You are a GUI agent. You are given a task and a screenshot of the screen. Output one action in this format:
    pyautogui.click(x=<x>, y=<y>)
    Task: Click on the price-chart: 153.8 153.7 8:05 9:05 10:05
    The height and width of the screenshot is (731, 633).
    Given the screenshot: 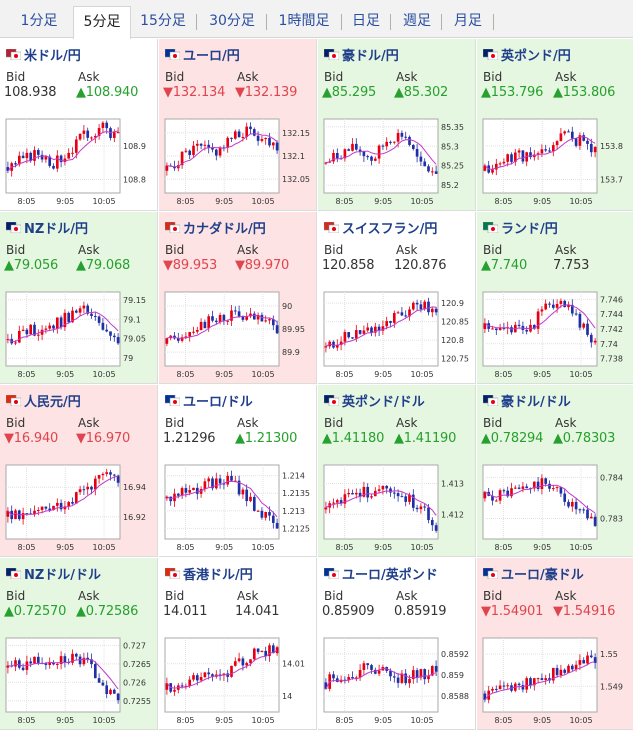 What is the action you would take?
    pyautogui.click(x=556, y=161)
    